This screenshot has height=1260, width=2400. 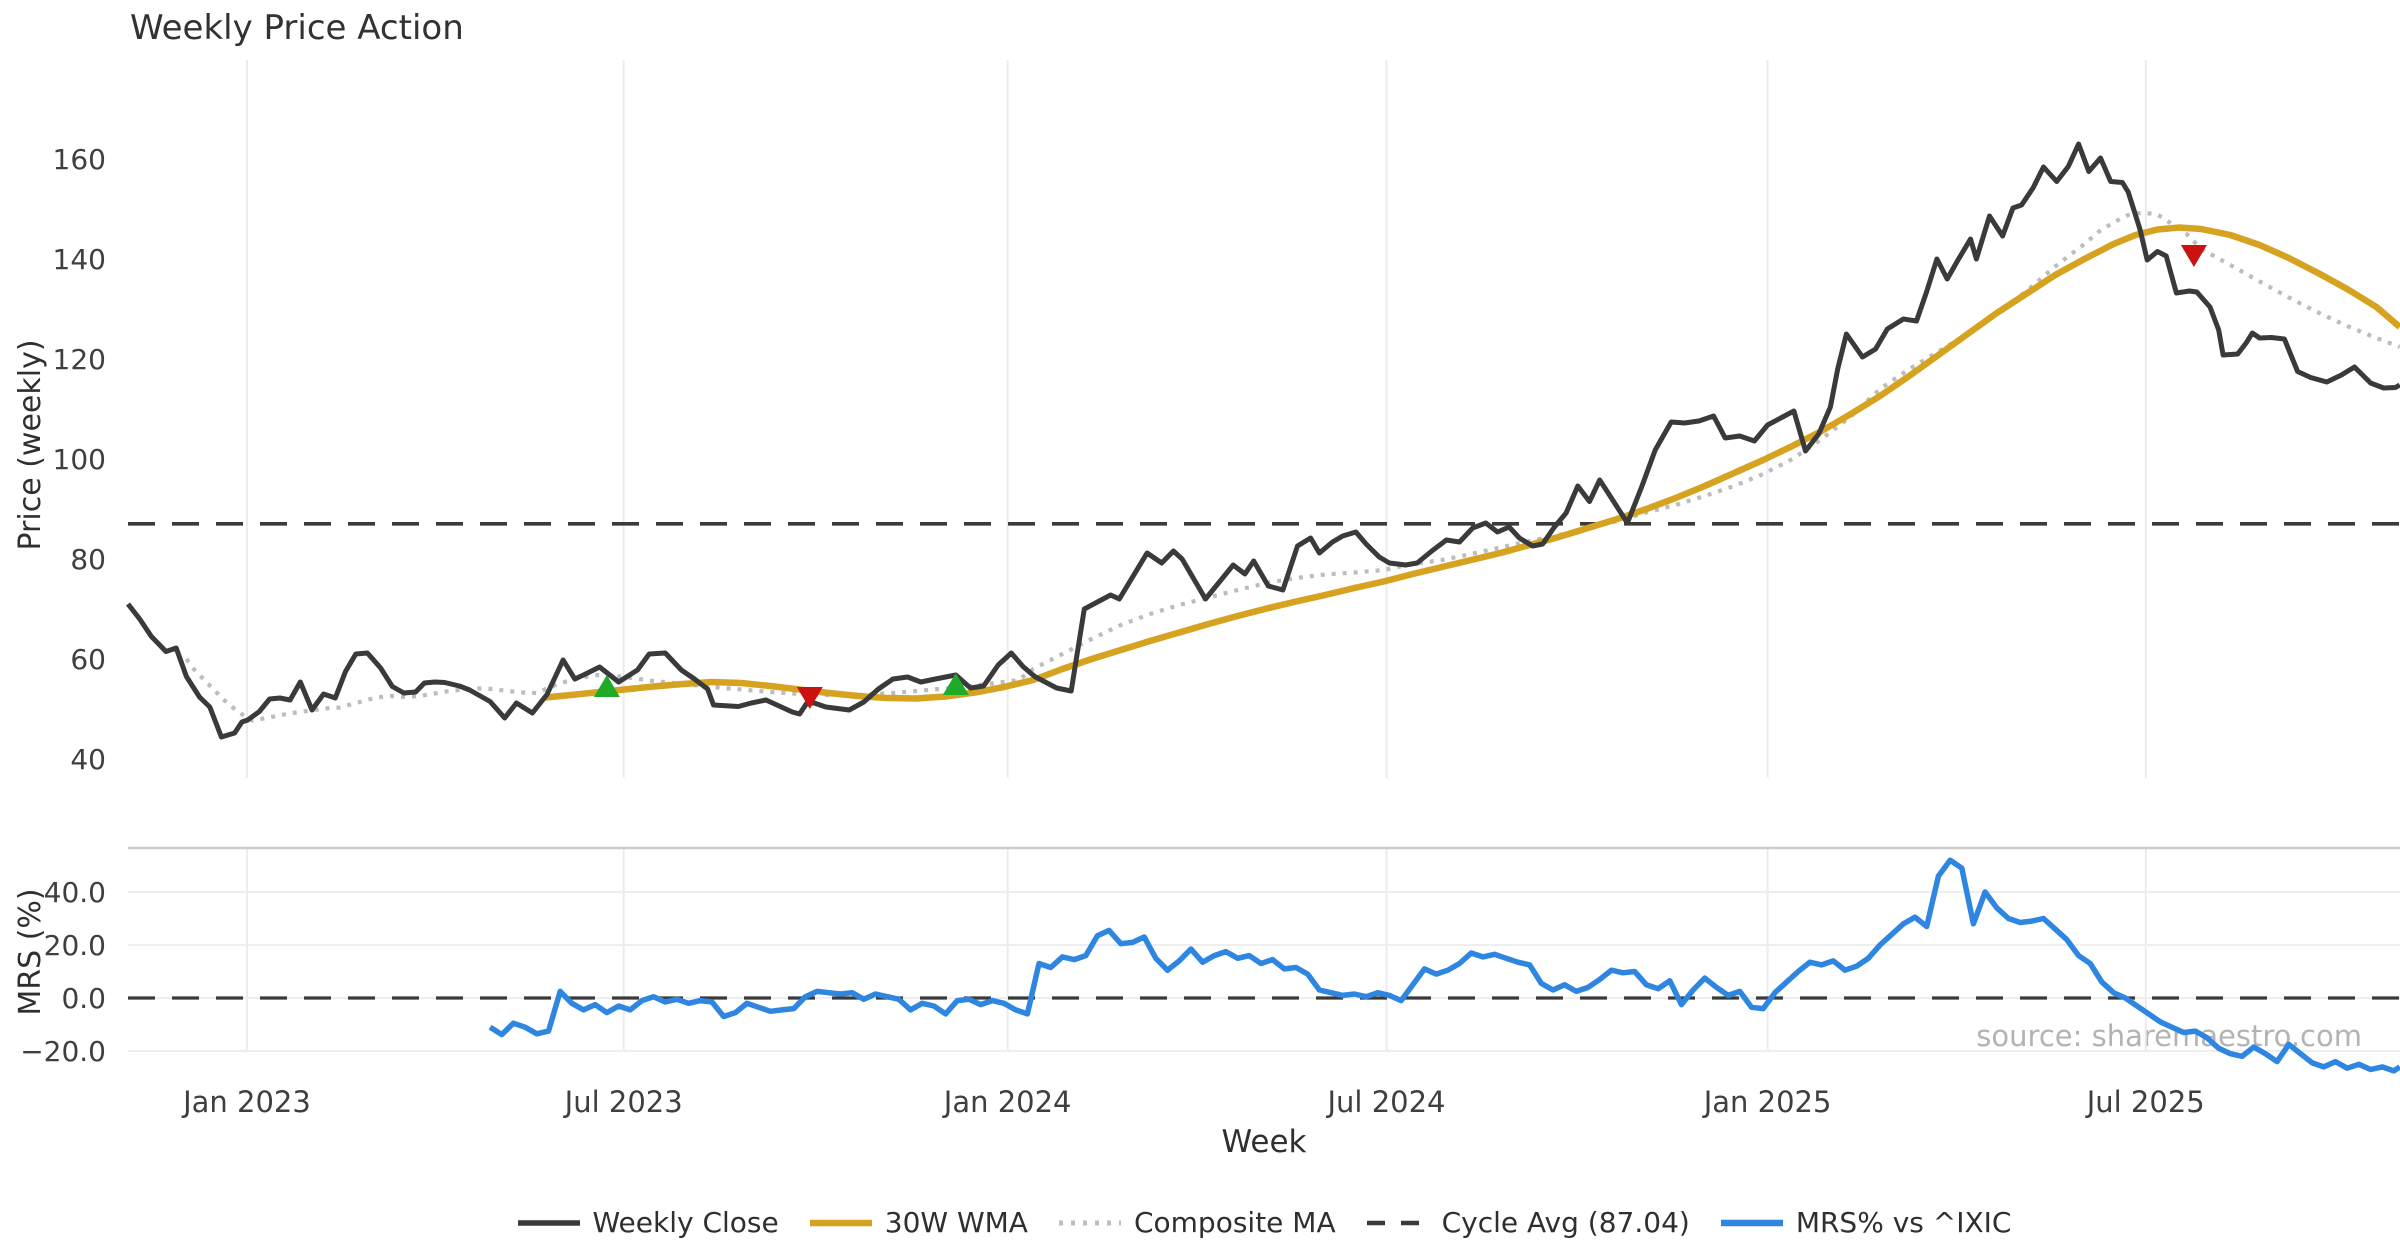 I want to click on legend-item: Cycle Avg (87.04), so click(x=1528, y=1222).